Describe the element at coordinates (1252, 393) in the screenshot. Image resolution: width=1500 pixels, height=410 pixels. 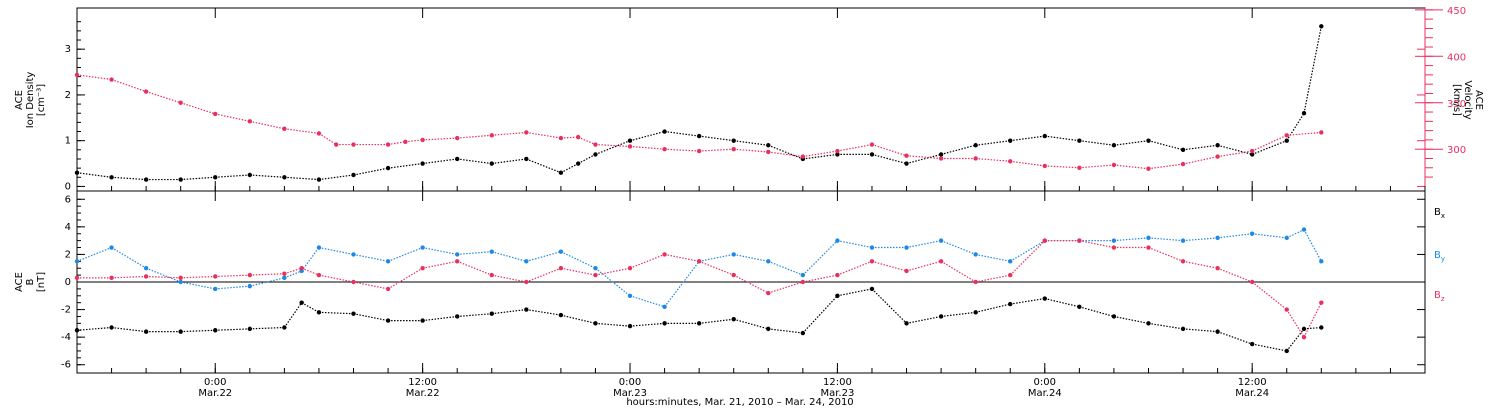
I see `x-tick-date-5: Mar.24` at that location.